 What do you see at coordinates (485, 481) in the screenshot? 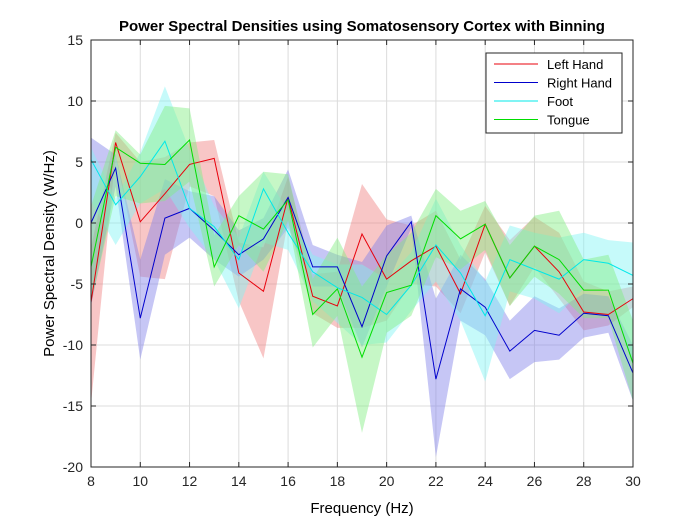
I see `x-tick-label: 24` at bounding box center [485, 481].